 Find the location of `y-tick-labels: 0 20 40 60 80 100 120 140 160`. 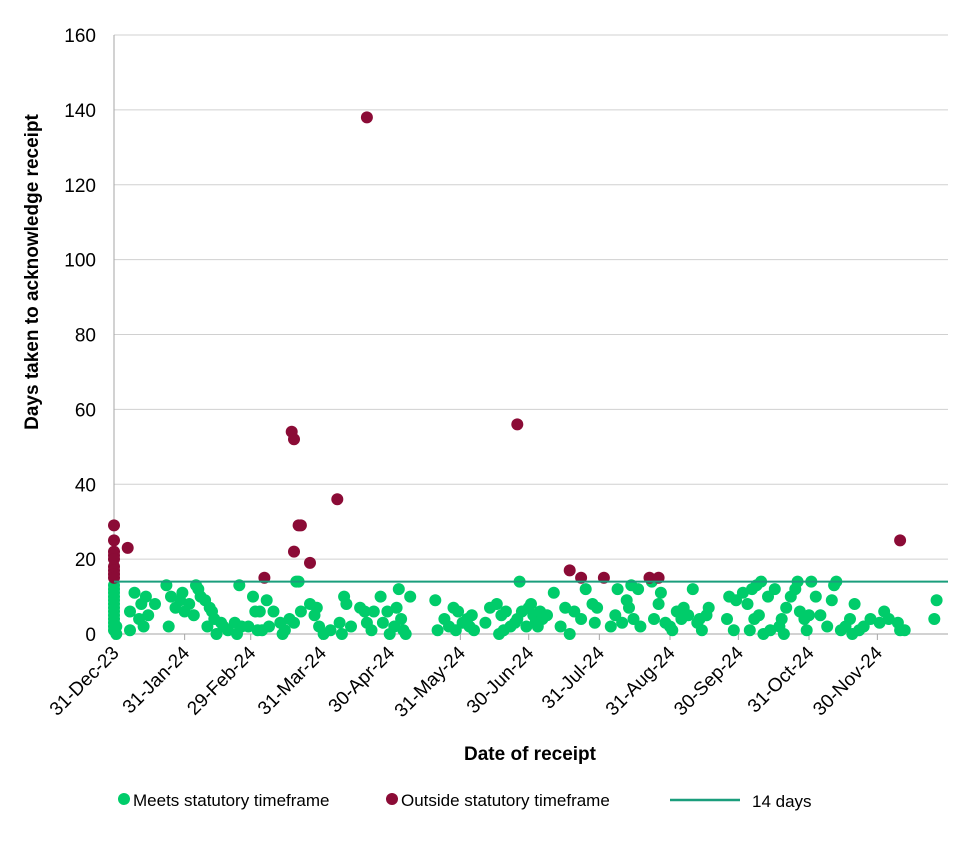

y-tick-labels: 0 20 40 60 80 100 120 140 160 is located at coordinates (80, 336).